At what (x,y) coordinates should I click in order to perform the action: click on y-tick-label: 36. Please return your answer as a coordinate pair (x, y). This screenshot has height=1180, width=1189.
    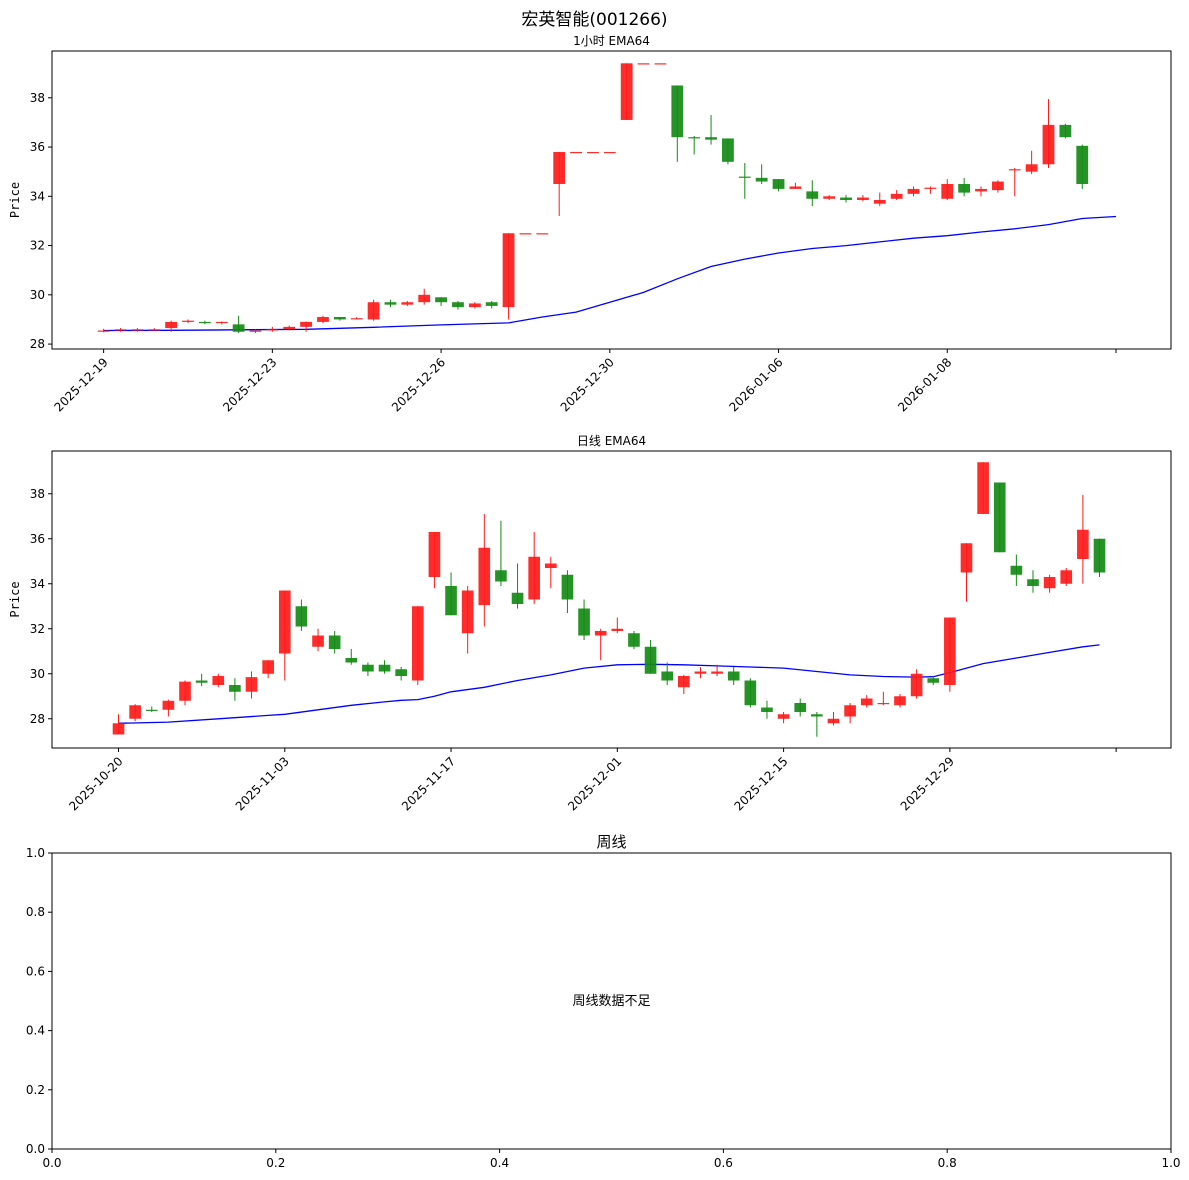
    Looking at the image, I should click on (37, 147).